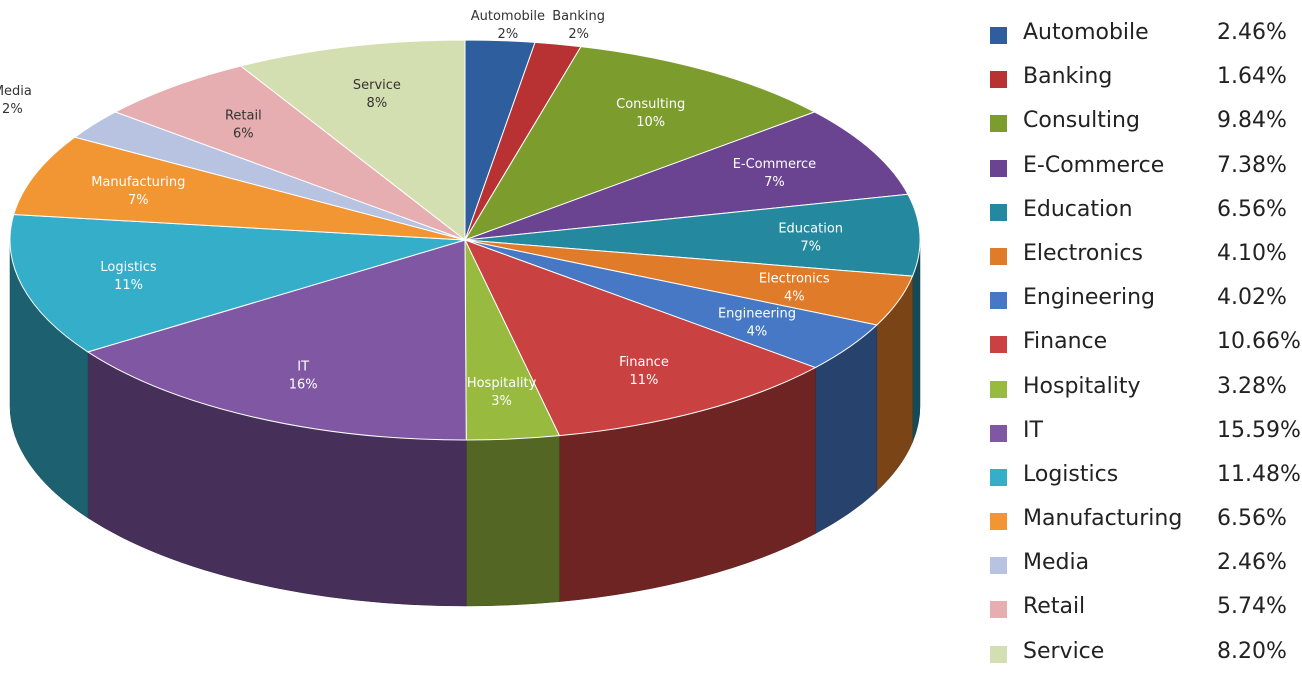 The image size is (1302, 683). What do you see at coordinates (1146, 130) in the screenshot?
I see `legend-item-consulting: Consulting 9.84%` at bounding box center [1146, 130].